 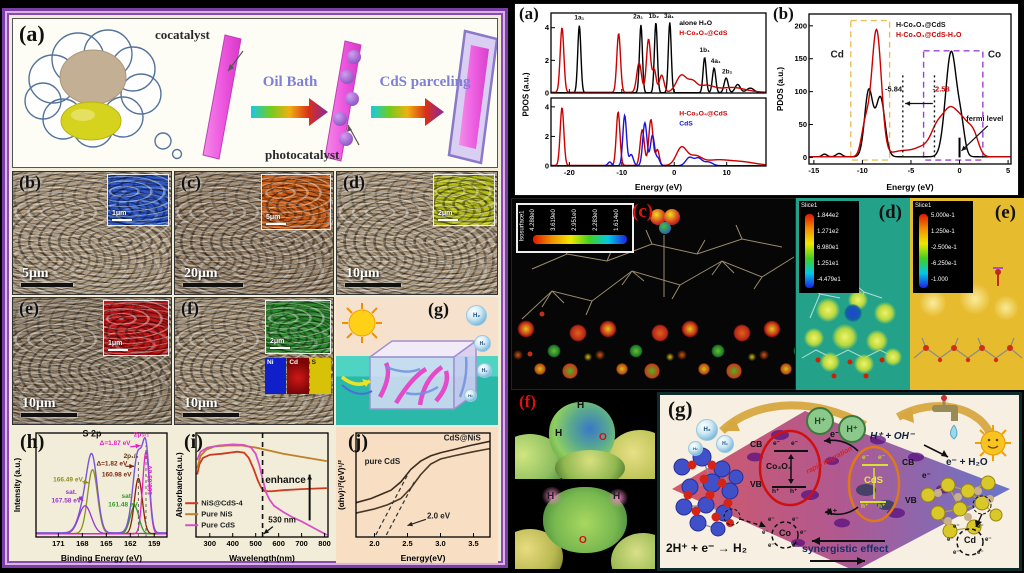 What do you see at coordinates (529, 13) in the screenshot?
I see `right-panel-a-label: (a)` at bounding box center [529, 13].